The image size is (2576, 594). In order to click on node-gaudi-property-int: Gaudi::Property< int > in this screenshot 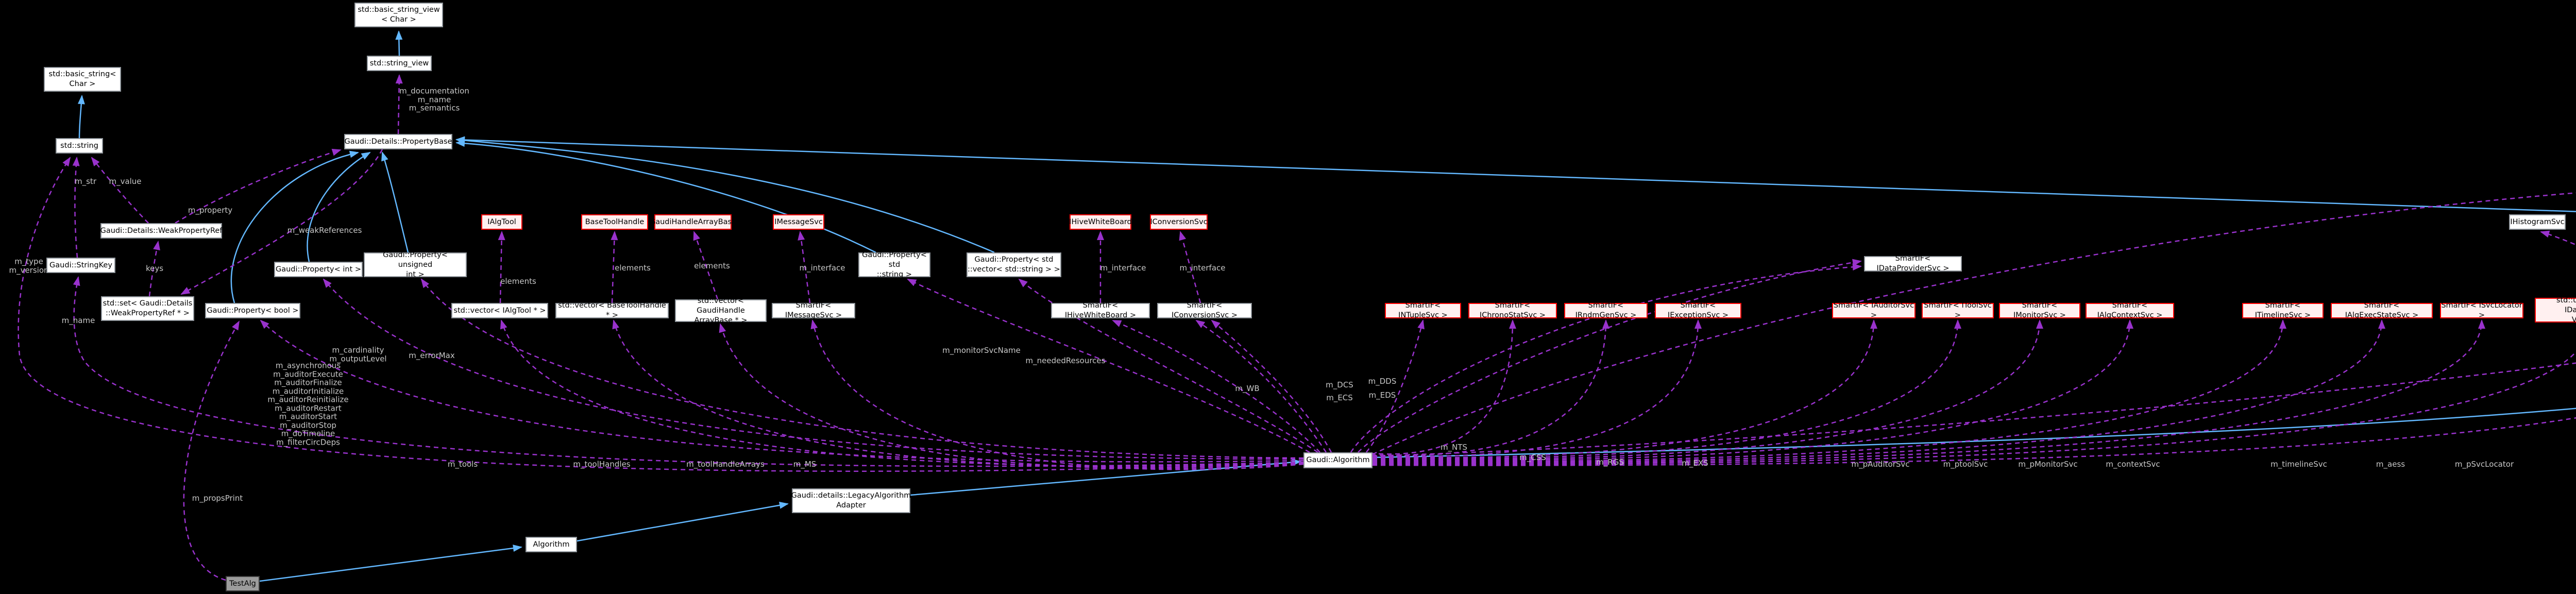, I will do `click(318, 269)`.